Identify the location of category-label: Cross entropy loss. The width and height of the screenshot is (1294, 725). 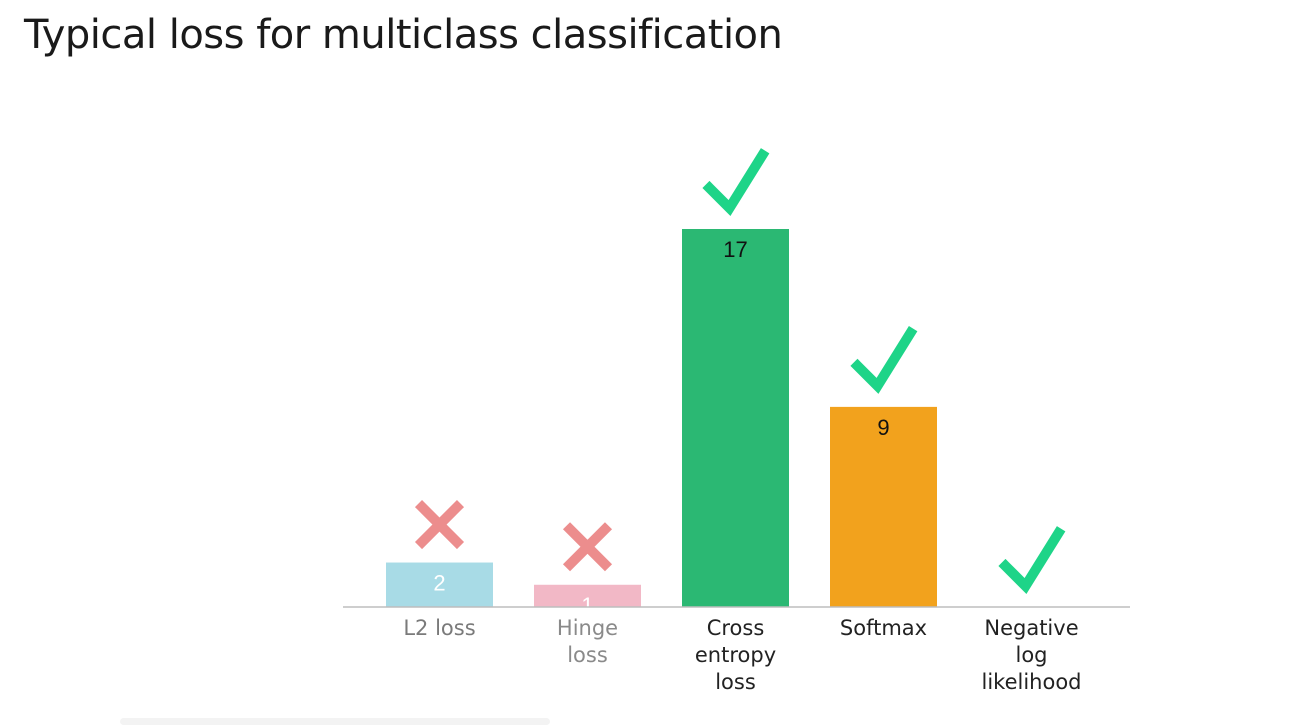
(735, 655).